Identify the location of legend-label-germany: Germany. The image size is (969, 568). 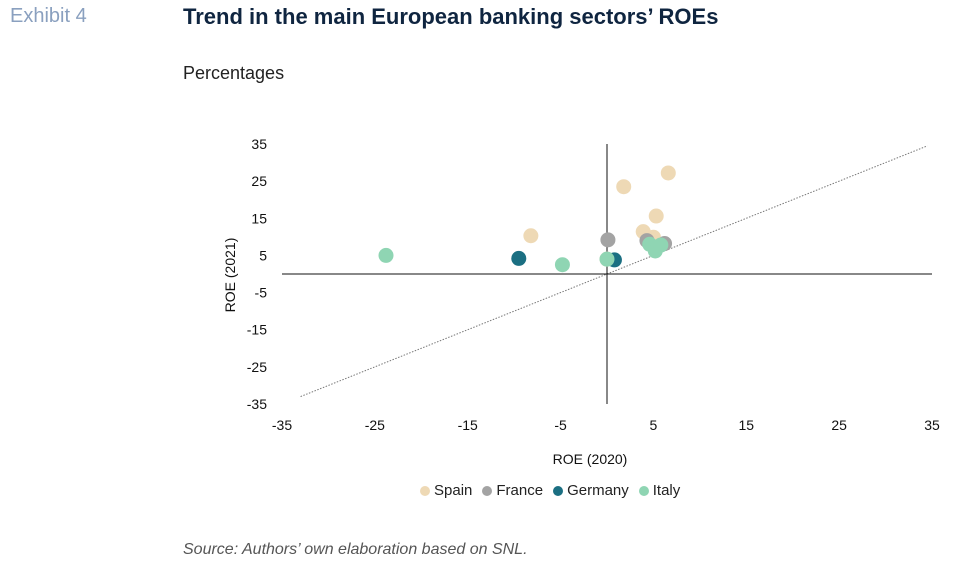
(598, 490).